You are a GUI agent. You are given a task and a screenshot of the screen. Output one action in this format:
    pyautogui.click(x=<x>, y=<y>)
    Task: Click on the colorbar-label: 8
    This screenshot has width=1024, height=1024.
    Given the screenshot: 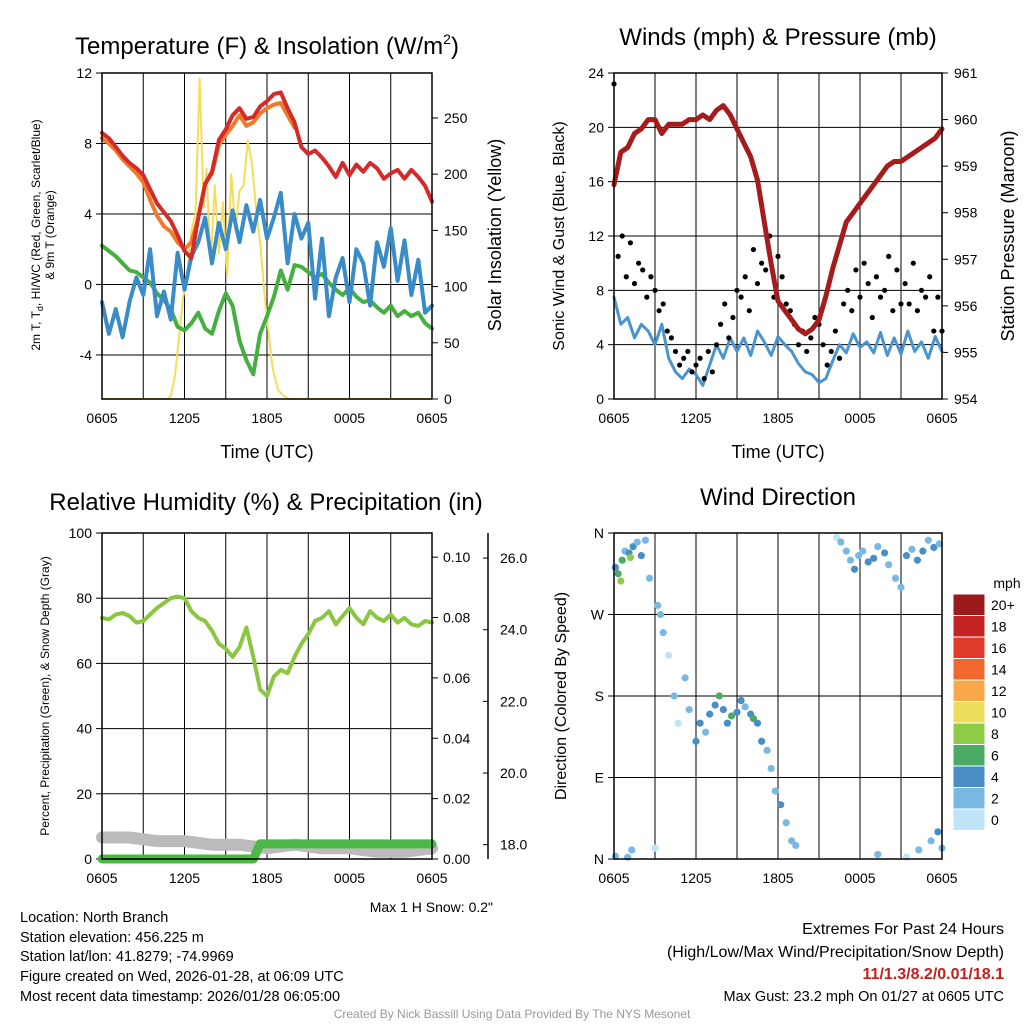 What is the action you would take?
    pyautogui.click(x=995, y=734)
    